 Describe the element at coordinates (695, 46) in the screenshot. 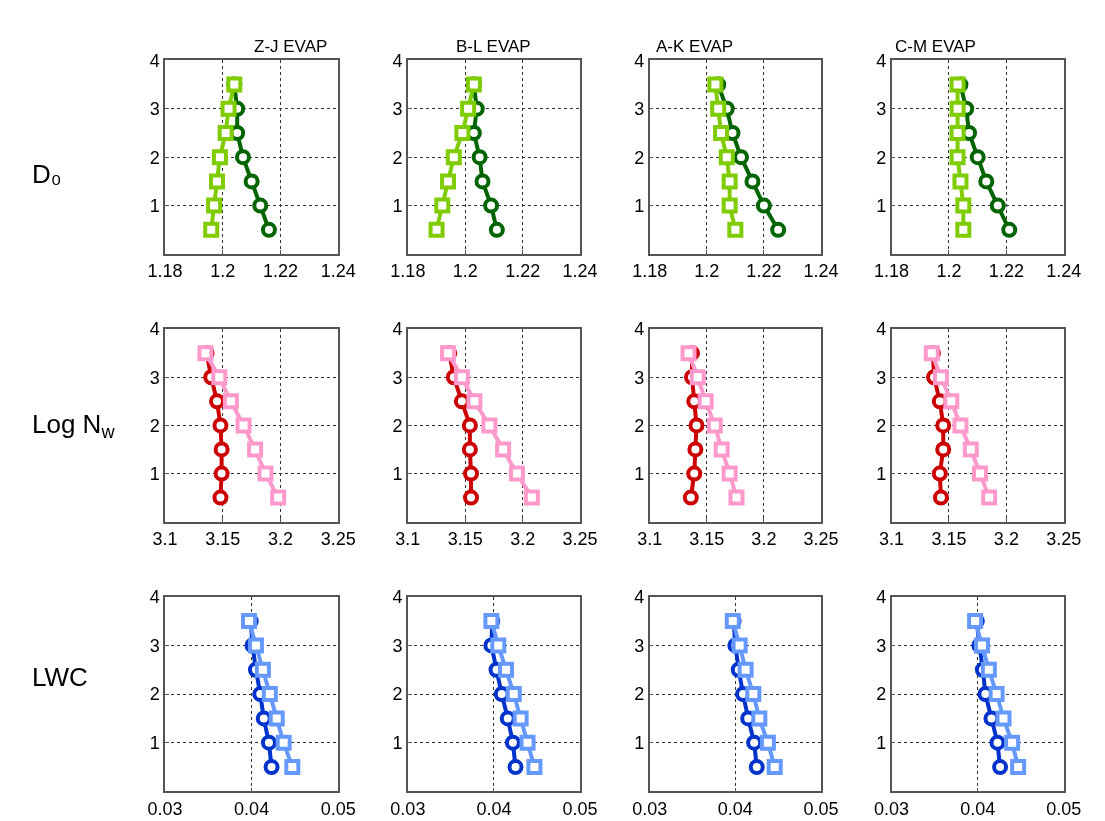

I see `chart-title: A-K EVAP` at that location.